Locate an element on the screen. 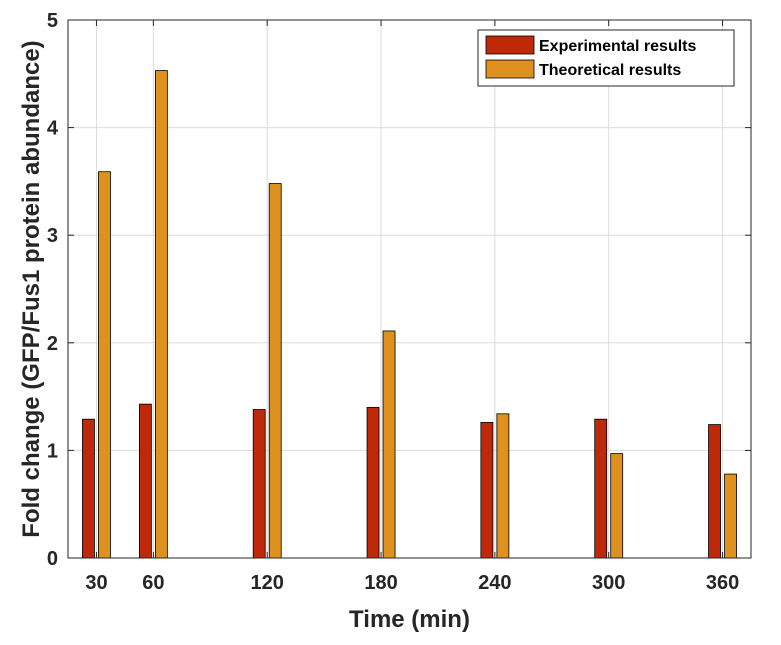 This screenshot has width=781, height=645. legend: Experimental results Theoretical results is located at coordinates (606, 58).